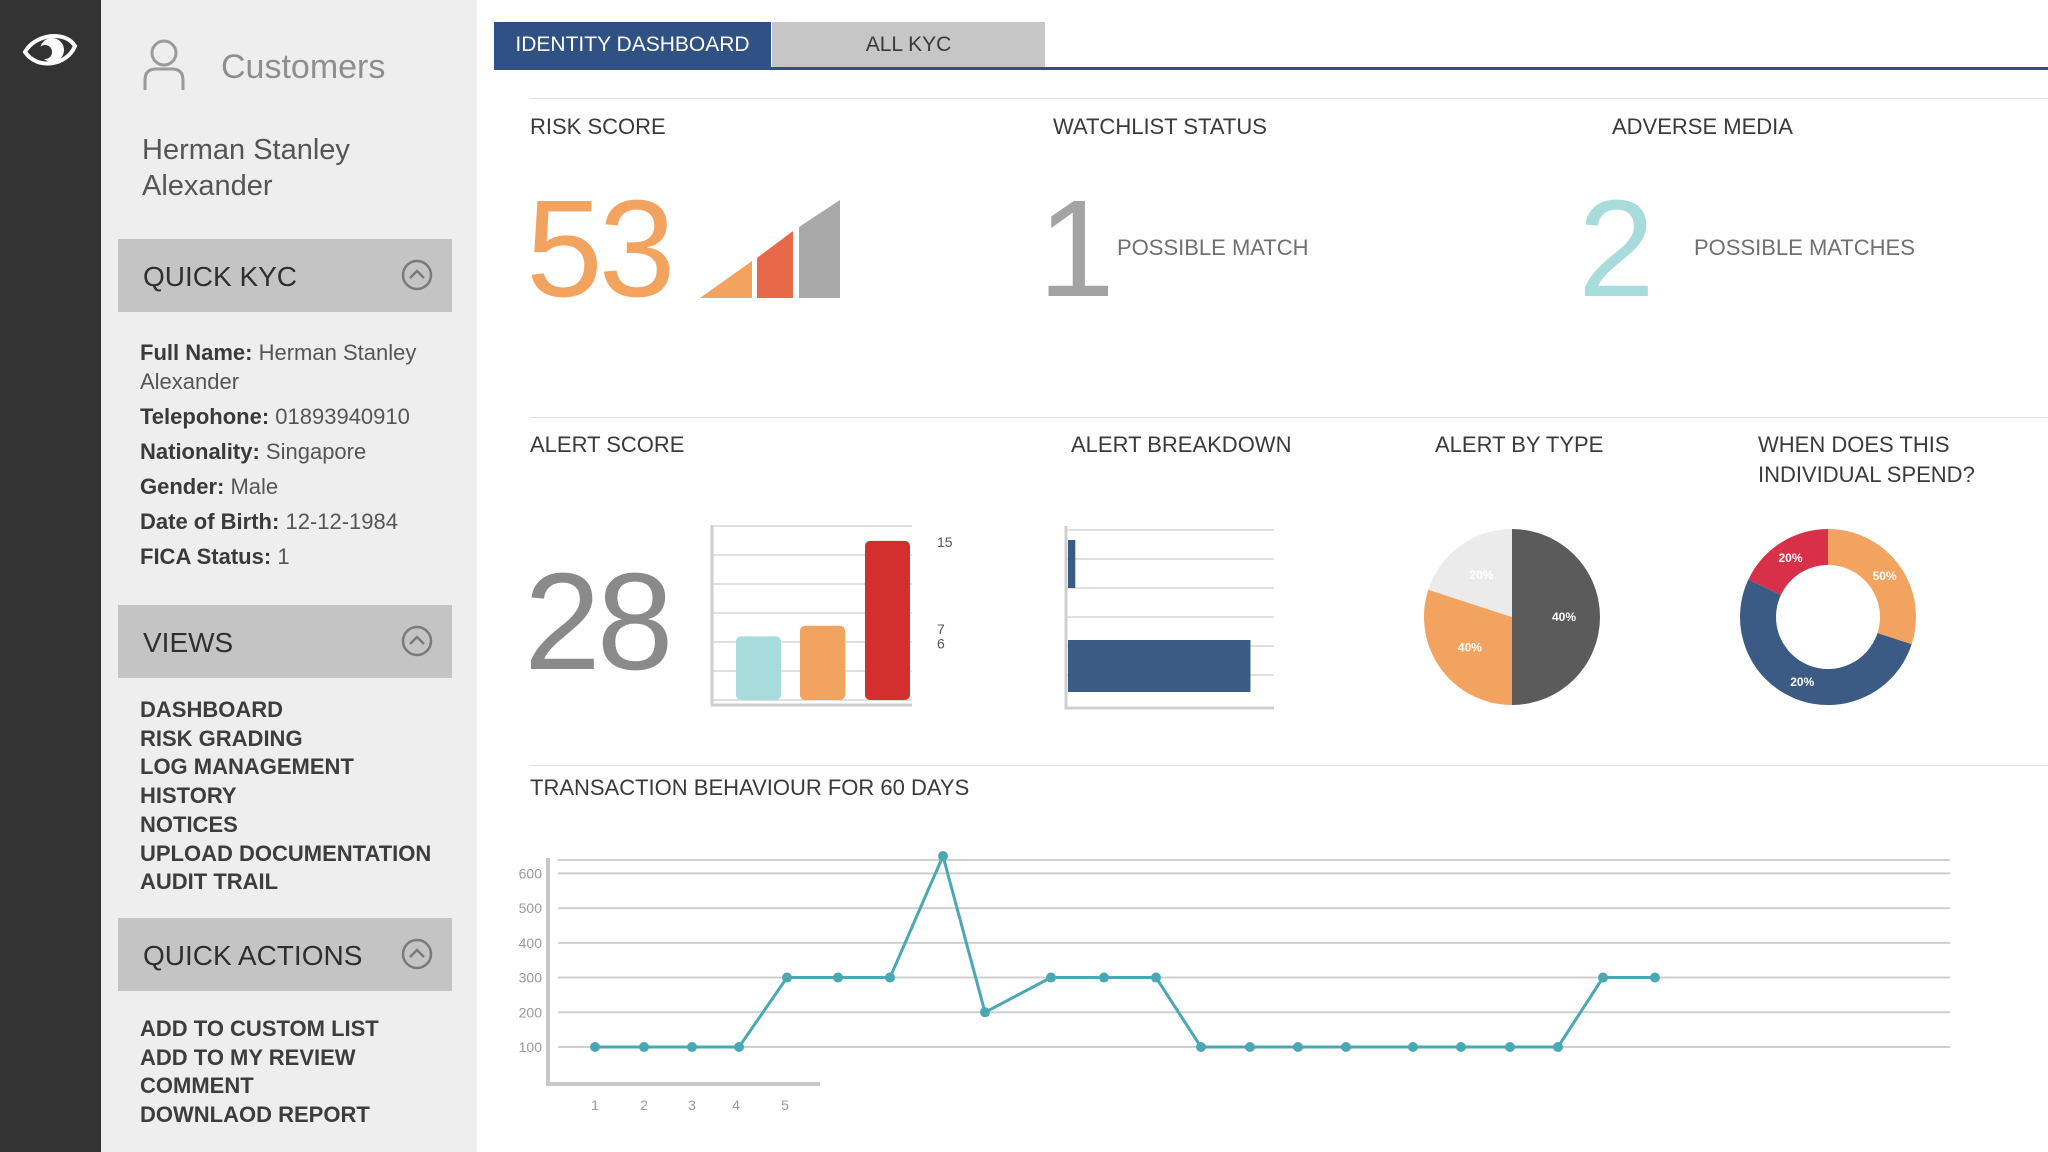 The width and height of the screenshot is (2048, 1152). What do you see at coordinates (1076, 249) in the screenshot?
I see `watchlist-value: 1` at bounding box center [1076, 249].